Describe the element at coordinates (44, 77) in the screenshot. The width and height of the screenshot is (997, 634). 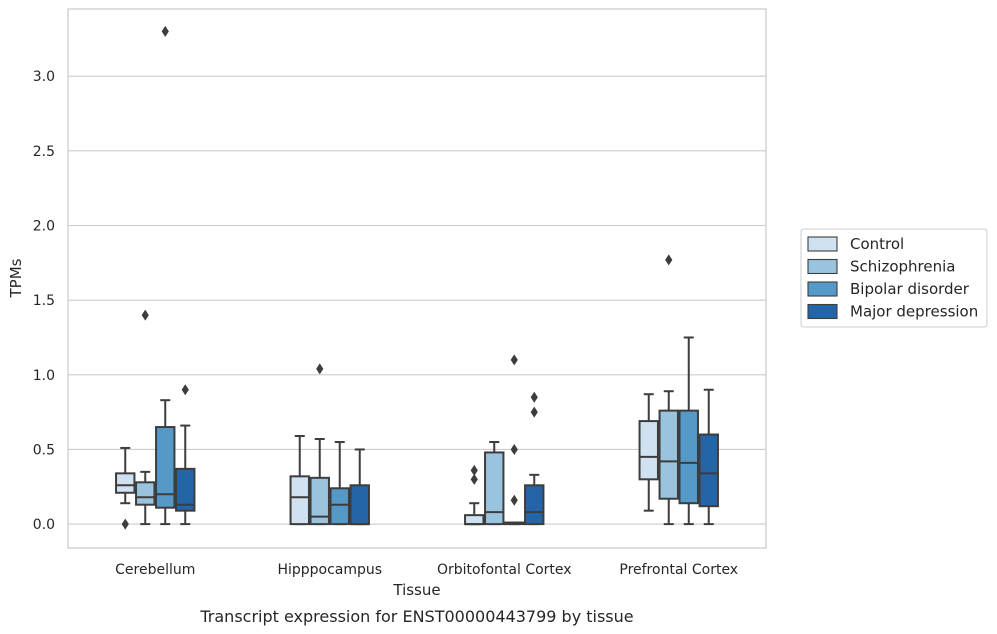
I see `y-tick-label: 3.0` at that location.